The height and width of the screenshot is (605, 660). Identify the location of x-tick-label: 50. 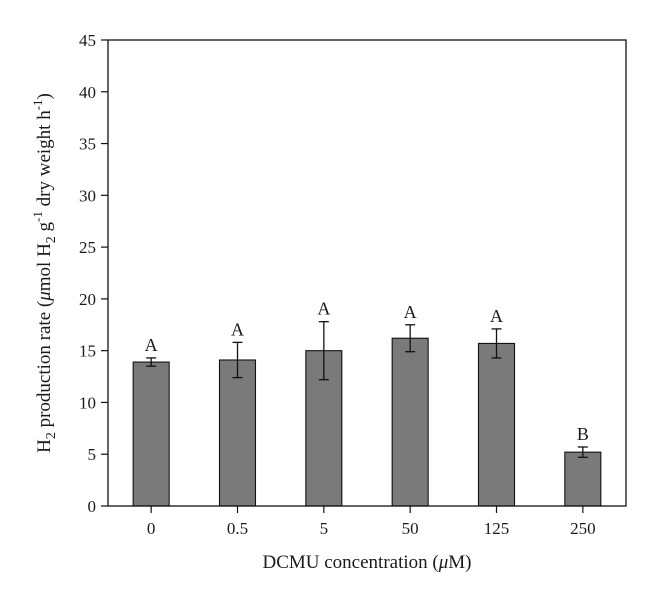
(410, 528).